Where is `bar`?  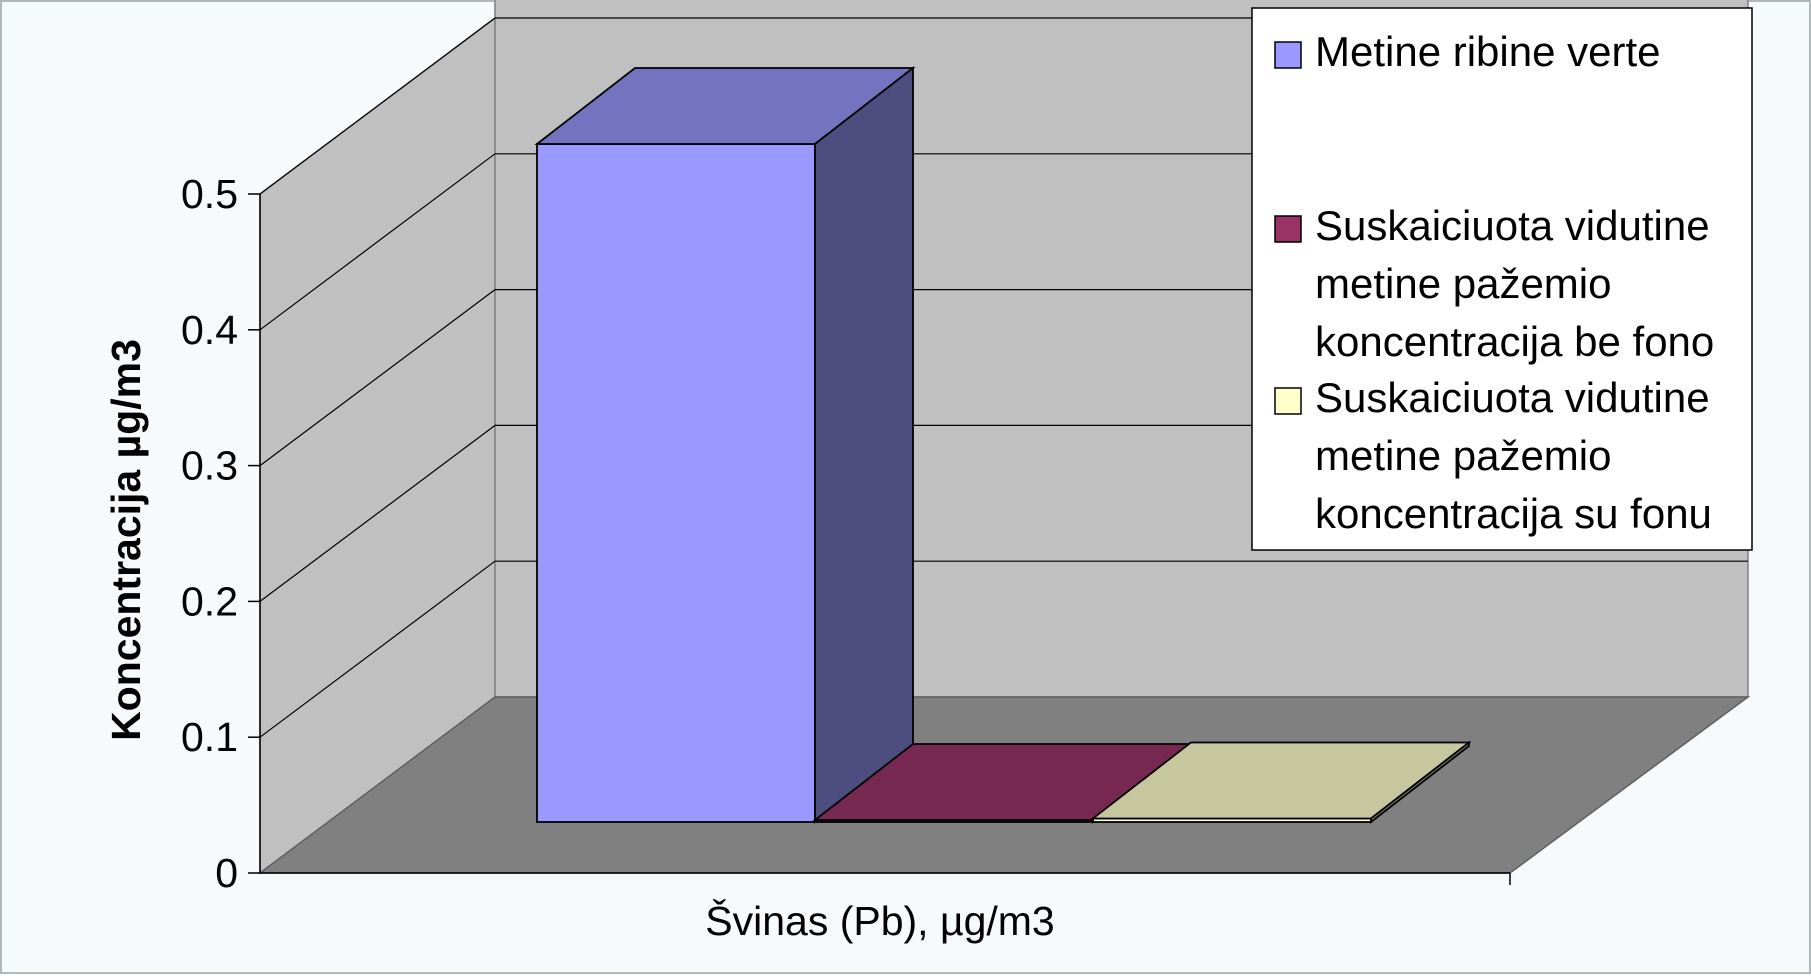 bar is located at coordinates (1281, 782).